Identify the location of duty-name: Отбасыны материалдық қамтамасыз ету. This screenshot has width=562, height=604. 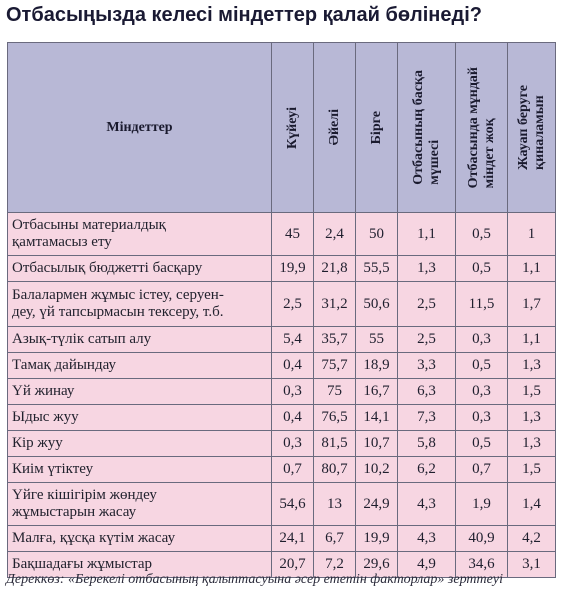
(139, 234).